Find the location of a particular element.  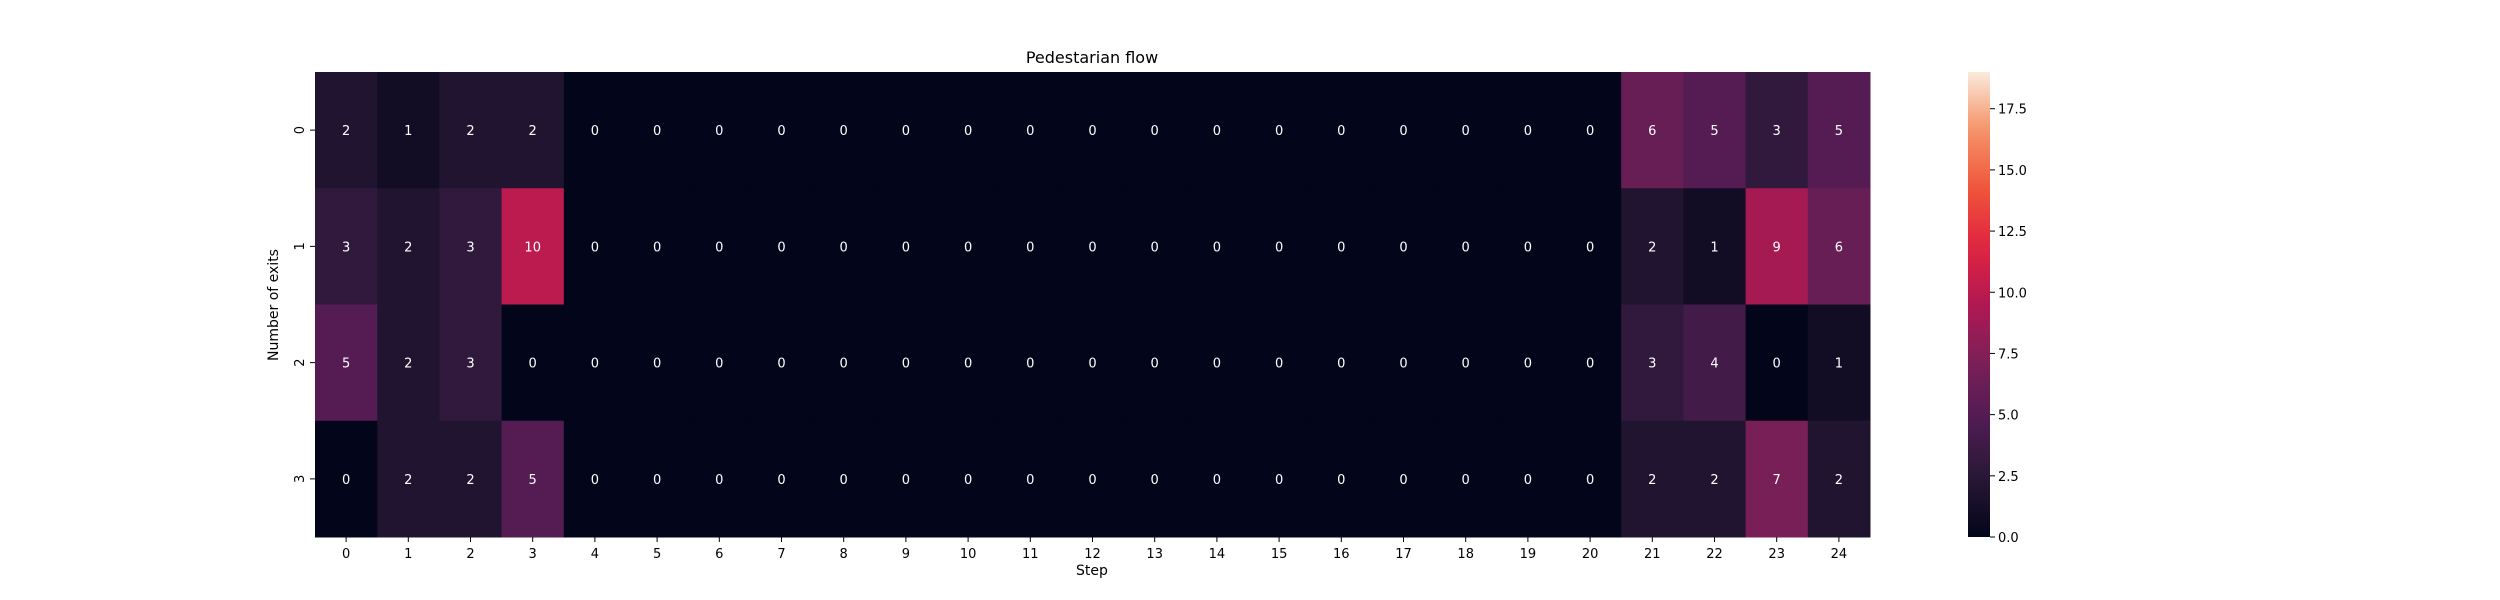

x-tick-label: 13 is located at coordinates (1154, 554).